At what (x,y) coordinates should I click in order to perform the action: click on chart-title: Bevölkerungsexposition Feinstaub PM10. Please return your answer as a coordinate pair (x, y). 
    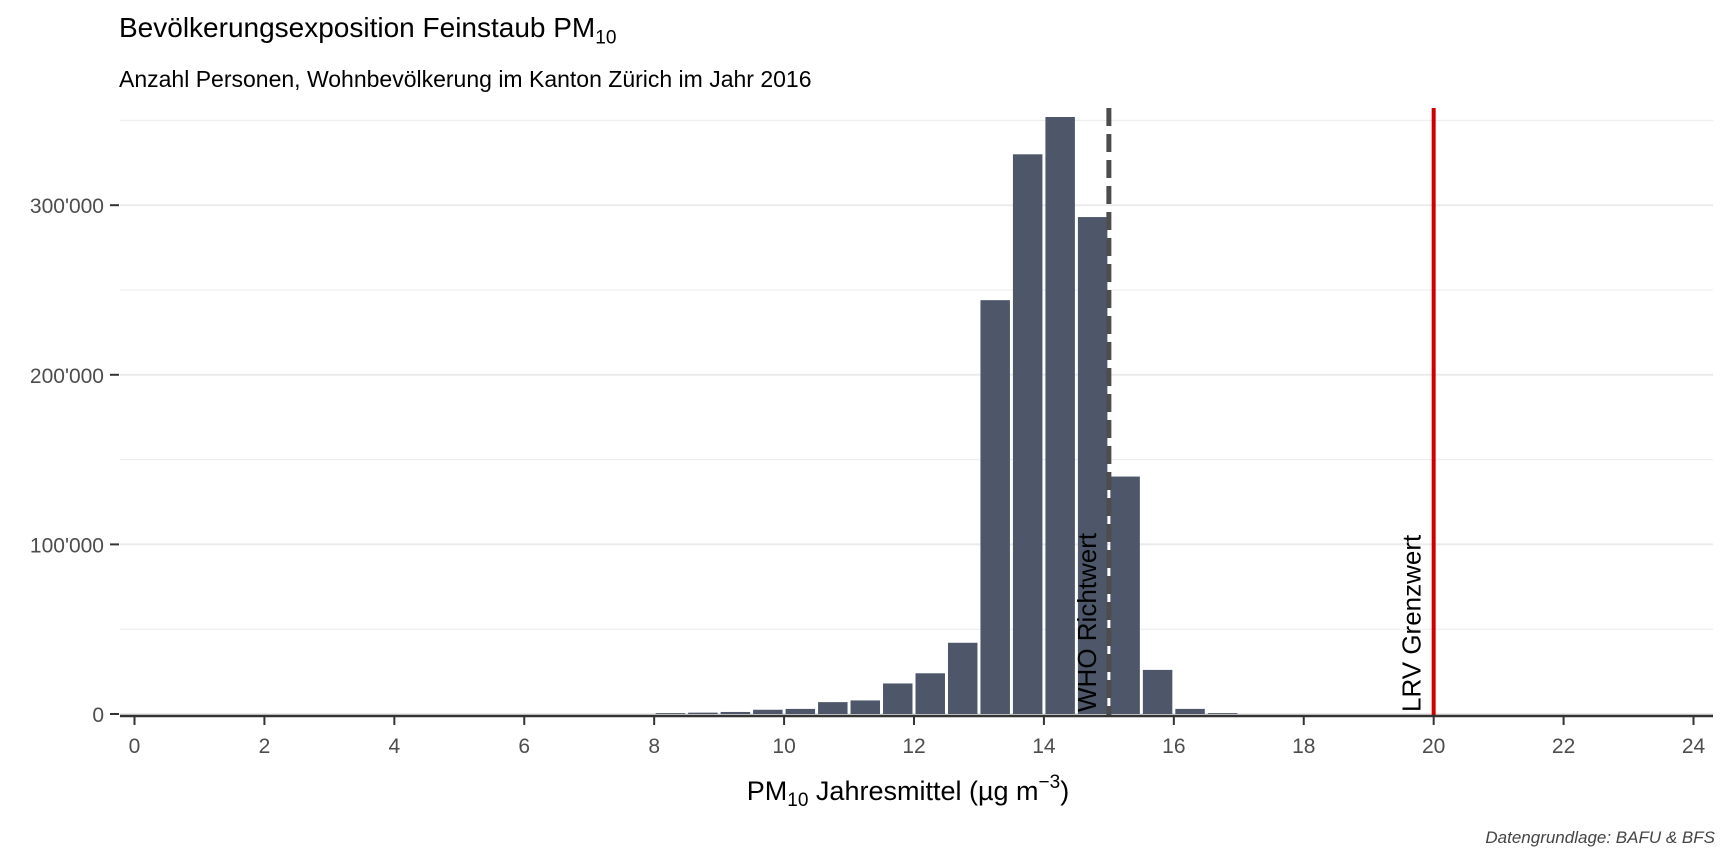
    Looking at the image, I should click on (367, 31).